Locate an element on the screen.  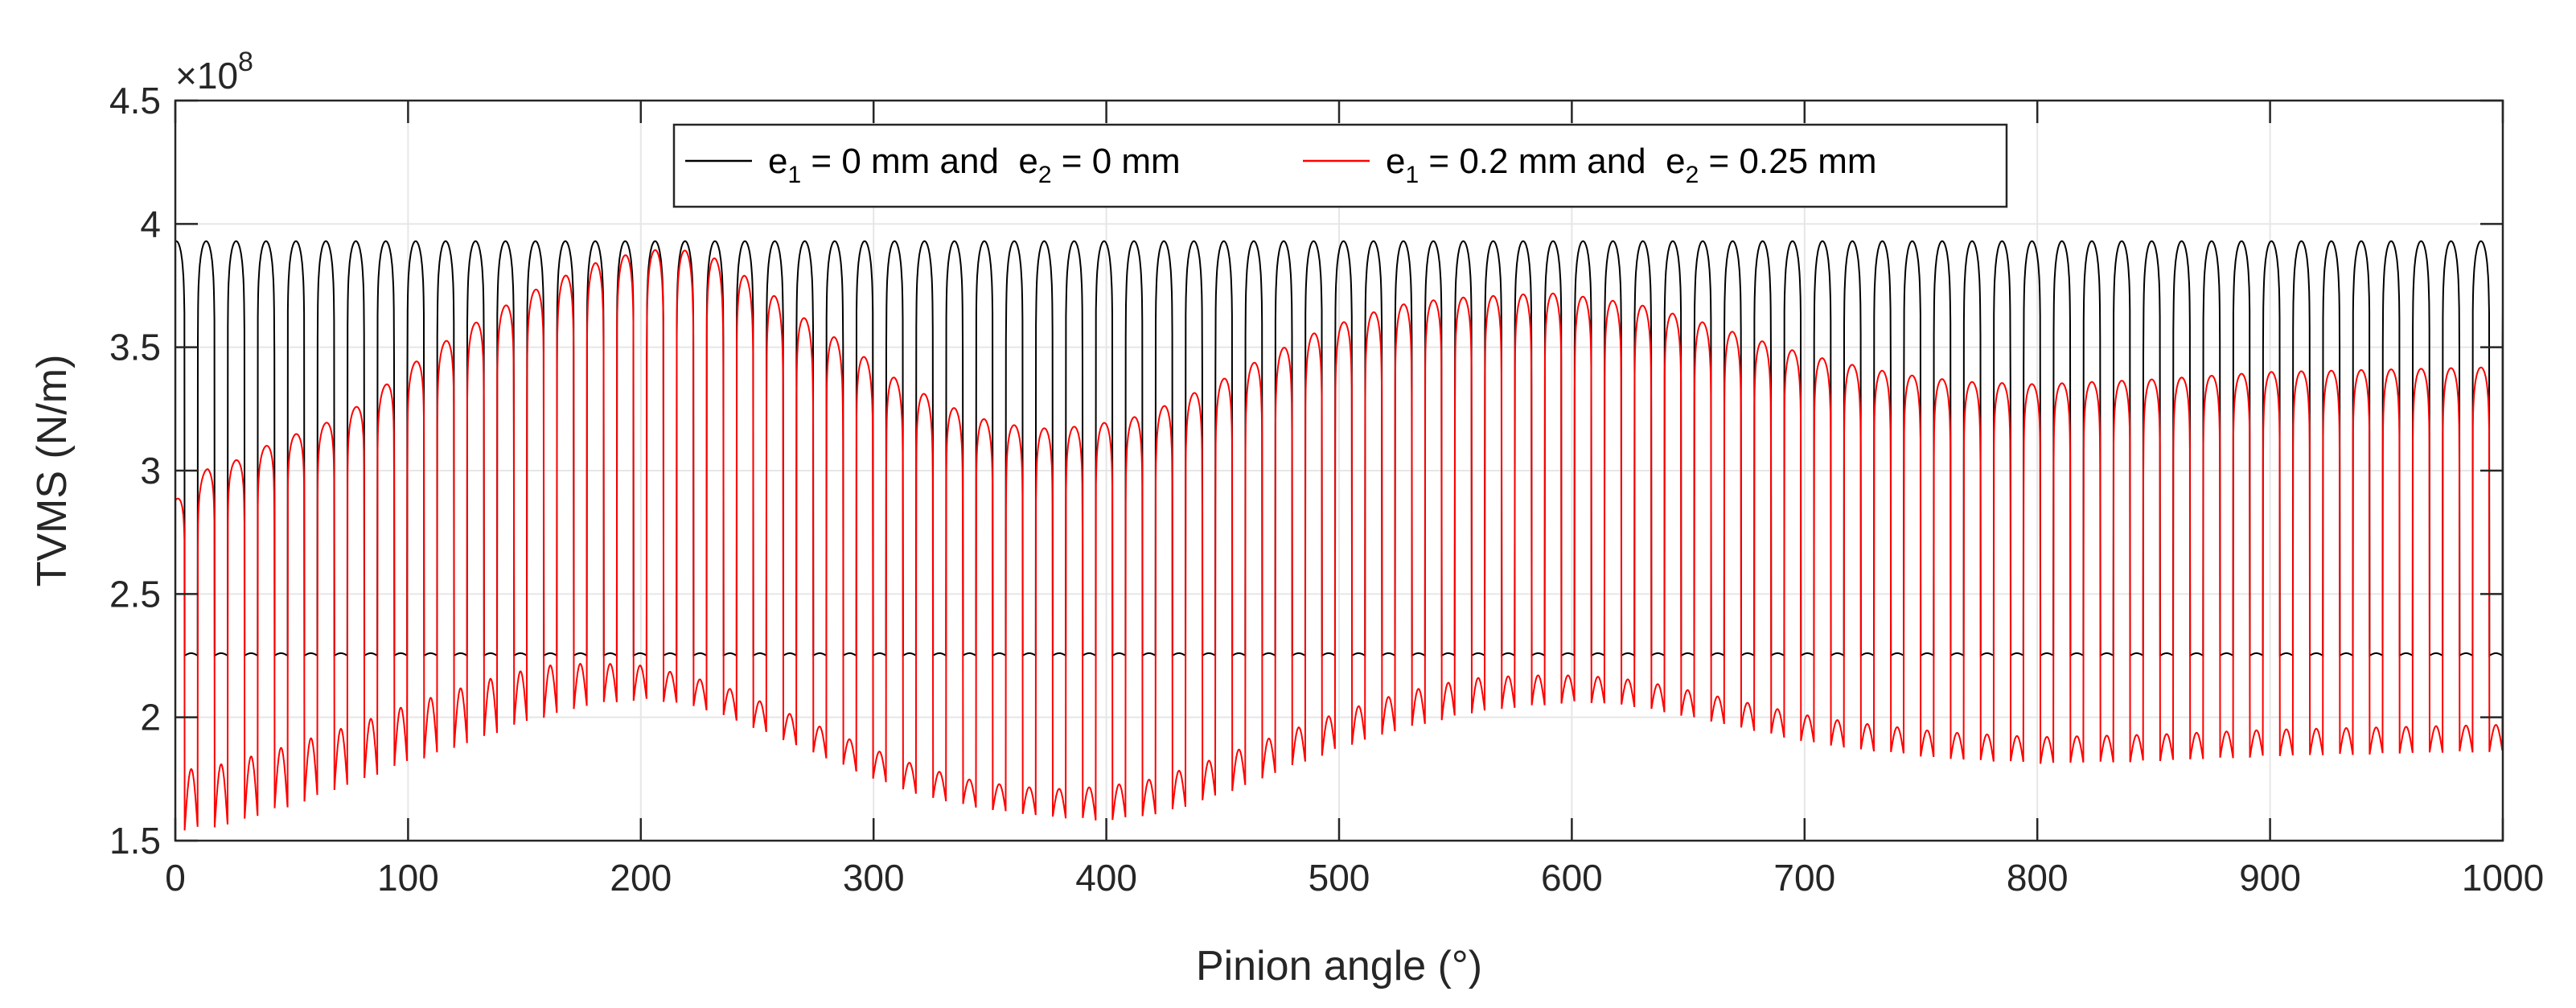
y-tick-label: 1.5 is located at coordinates (135, 841).